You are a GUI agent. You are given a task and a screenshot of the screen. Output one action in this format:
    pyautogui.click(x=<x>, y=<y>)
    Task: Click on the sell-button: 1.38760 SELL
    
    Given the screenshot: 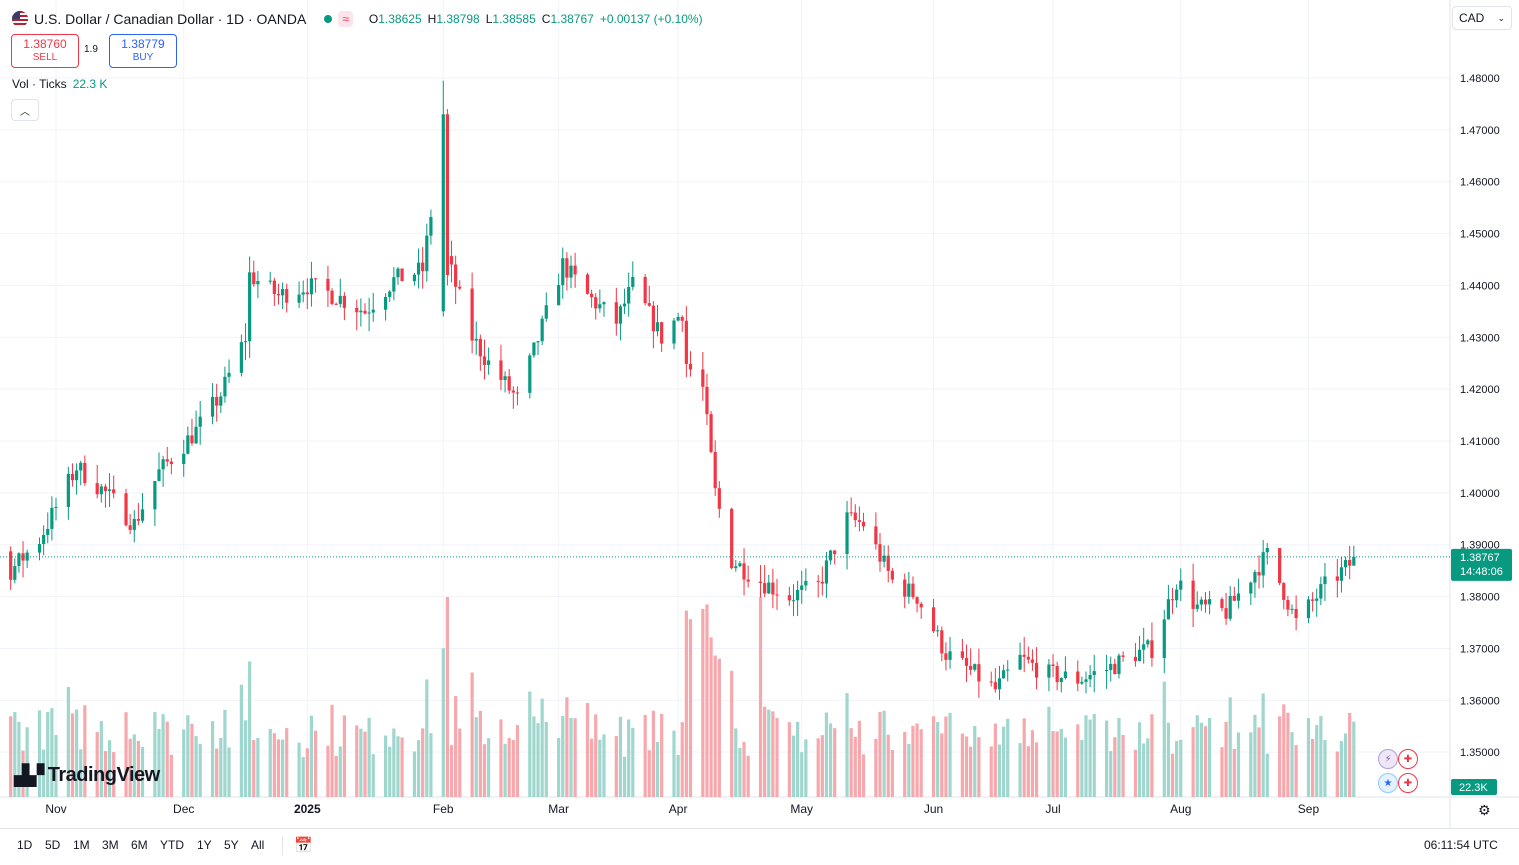 What is the action you would take?
    pyautogui.click(x=45, y=51)
    